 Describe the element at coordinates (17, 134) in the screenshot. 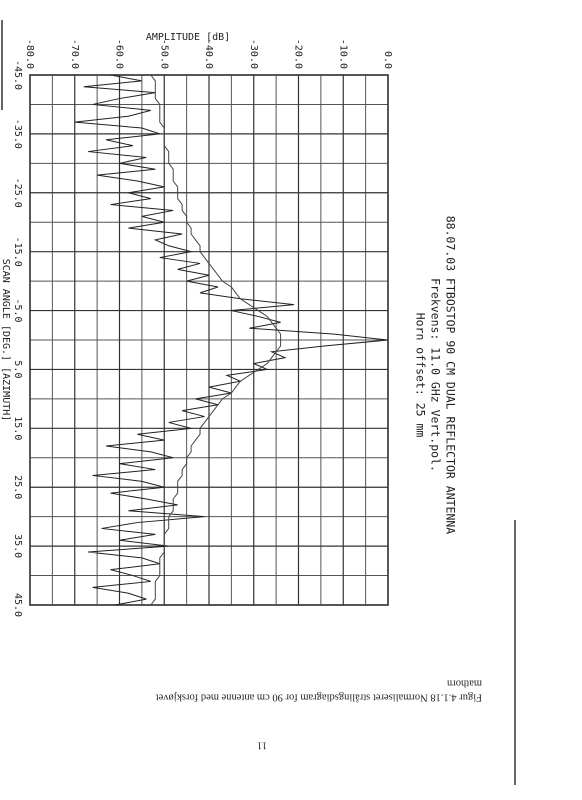

I see `x-tick-label: -35.0` at that location.